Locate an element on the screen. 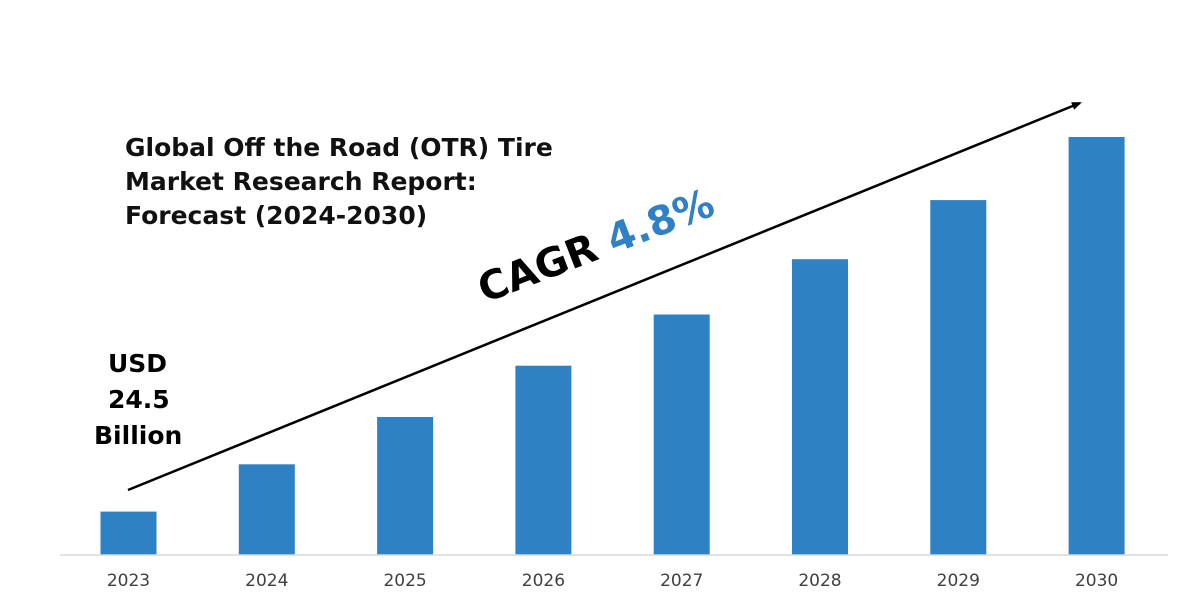 This screenshot has width=1200, height=600. title-line-3: Forecast (2024-2030) is located at coordinates (276, 215).